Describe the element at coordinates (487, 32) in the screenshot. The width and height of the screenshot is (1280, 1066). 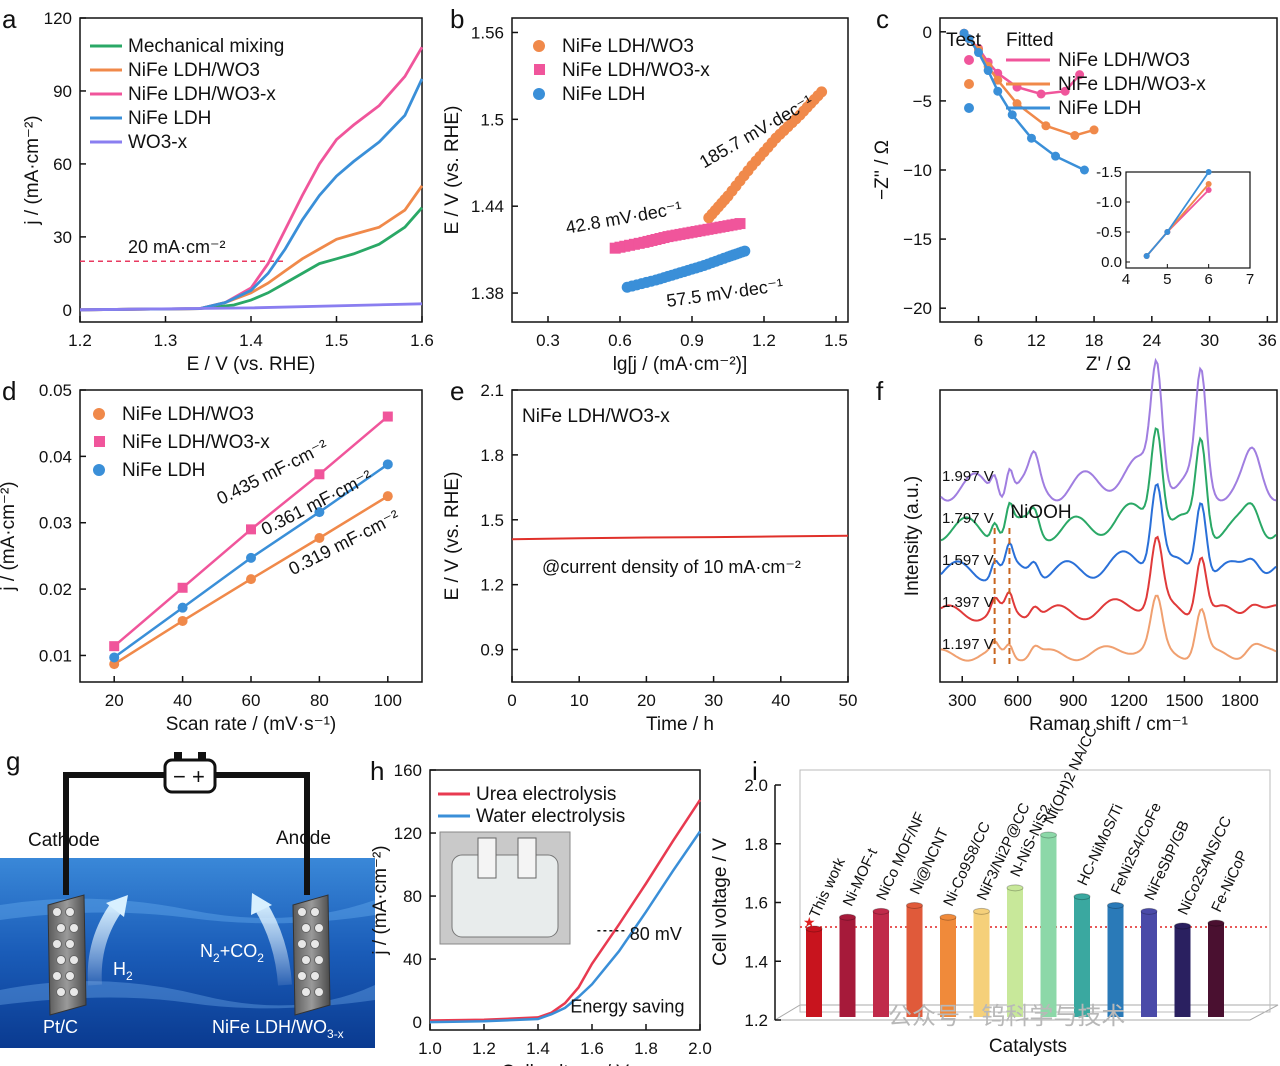
I see `y-tick-label: 1.56` at that location.